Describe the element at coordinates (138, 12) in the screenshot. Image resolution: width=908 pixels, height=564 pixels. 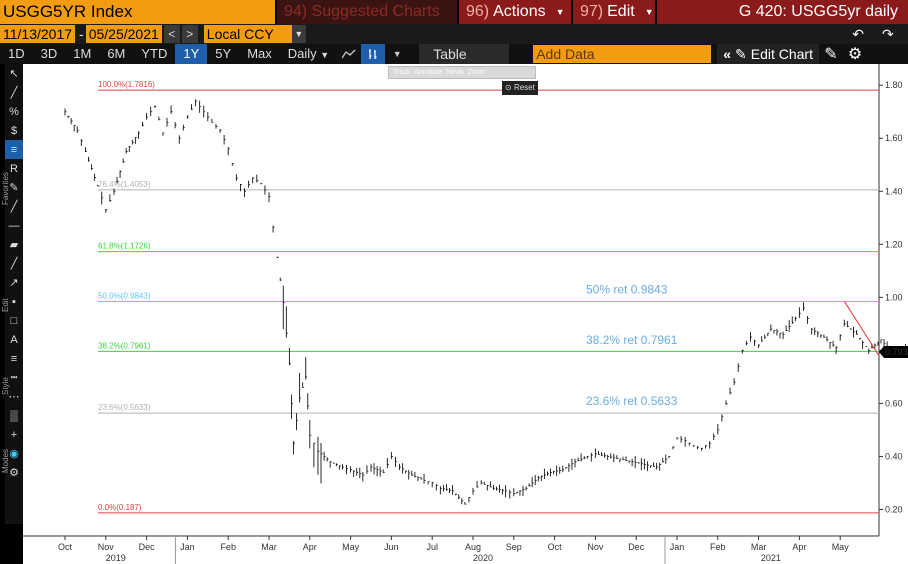
I see `ticker-field: USGG5YR Index` at that location.